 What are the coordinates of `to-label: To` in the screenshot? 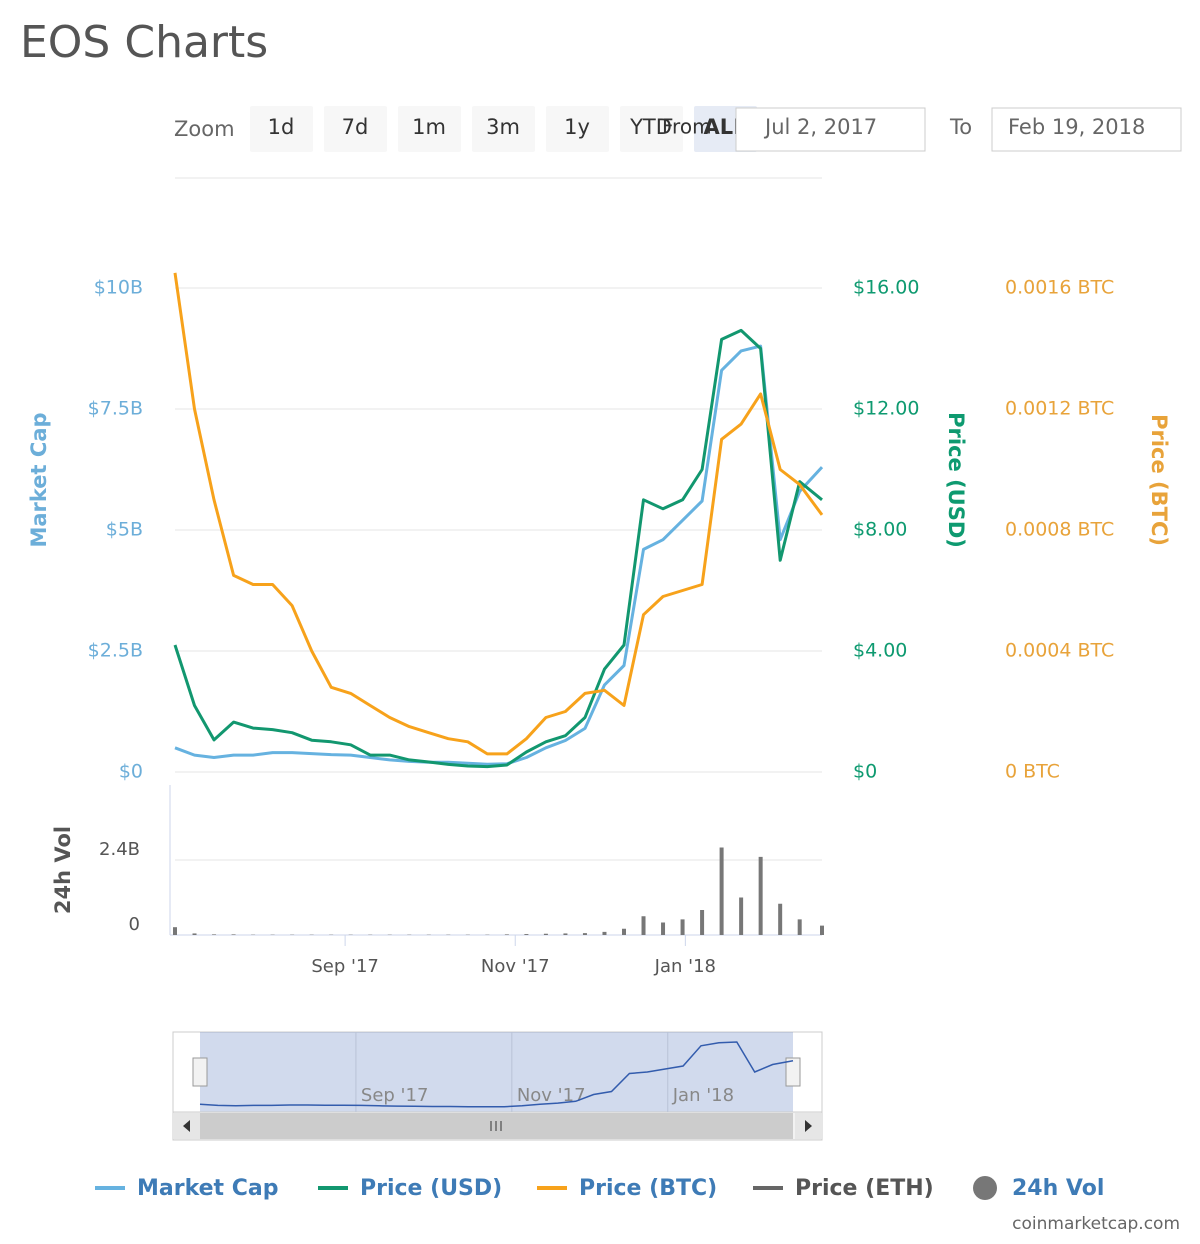 It's located at (960, 127).